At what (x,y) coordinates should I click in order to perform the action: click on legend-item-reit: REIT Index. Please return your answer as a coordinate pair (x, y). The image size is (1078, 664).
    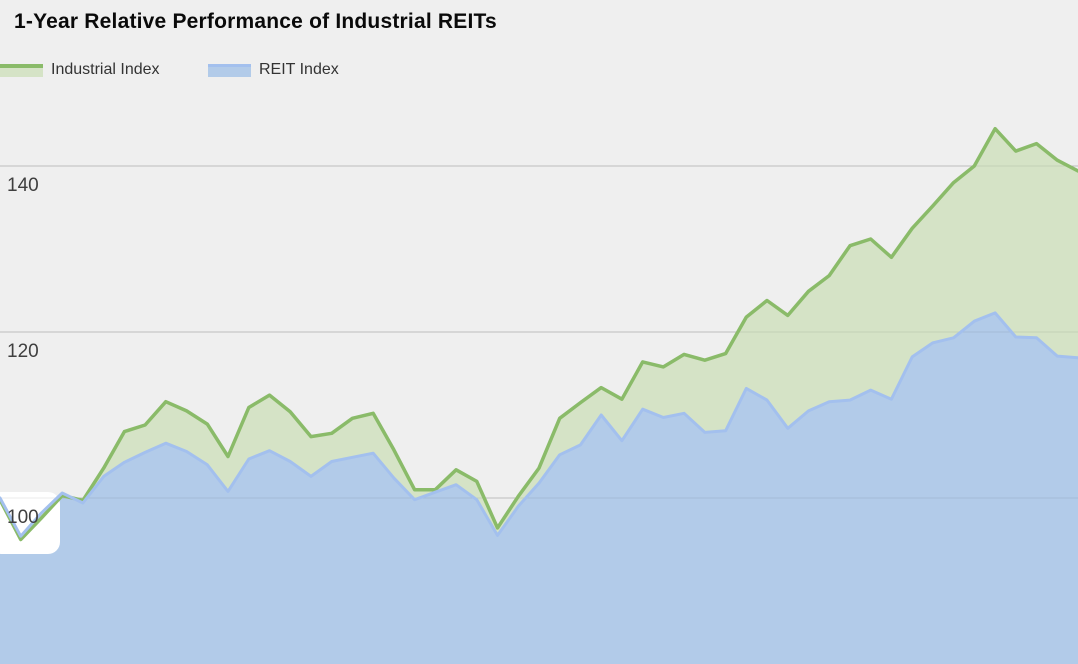
    Looking at the image, I should click on (273, 70).